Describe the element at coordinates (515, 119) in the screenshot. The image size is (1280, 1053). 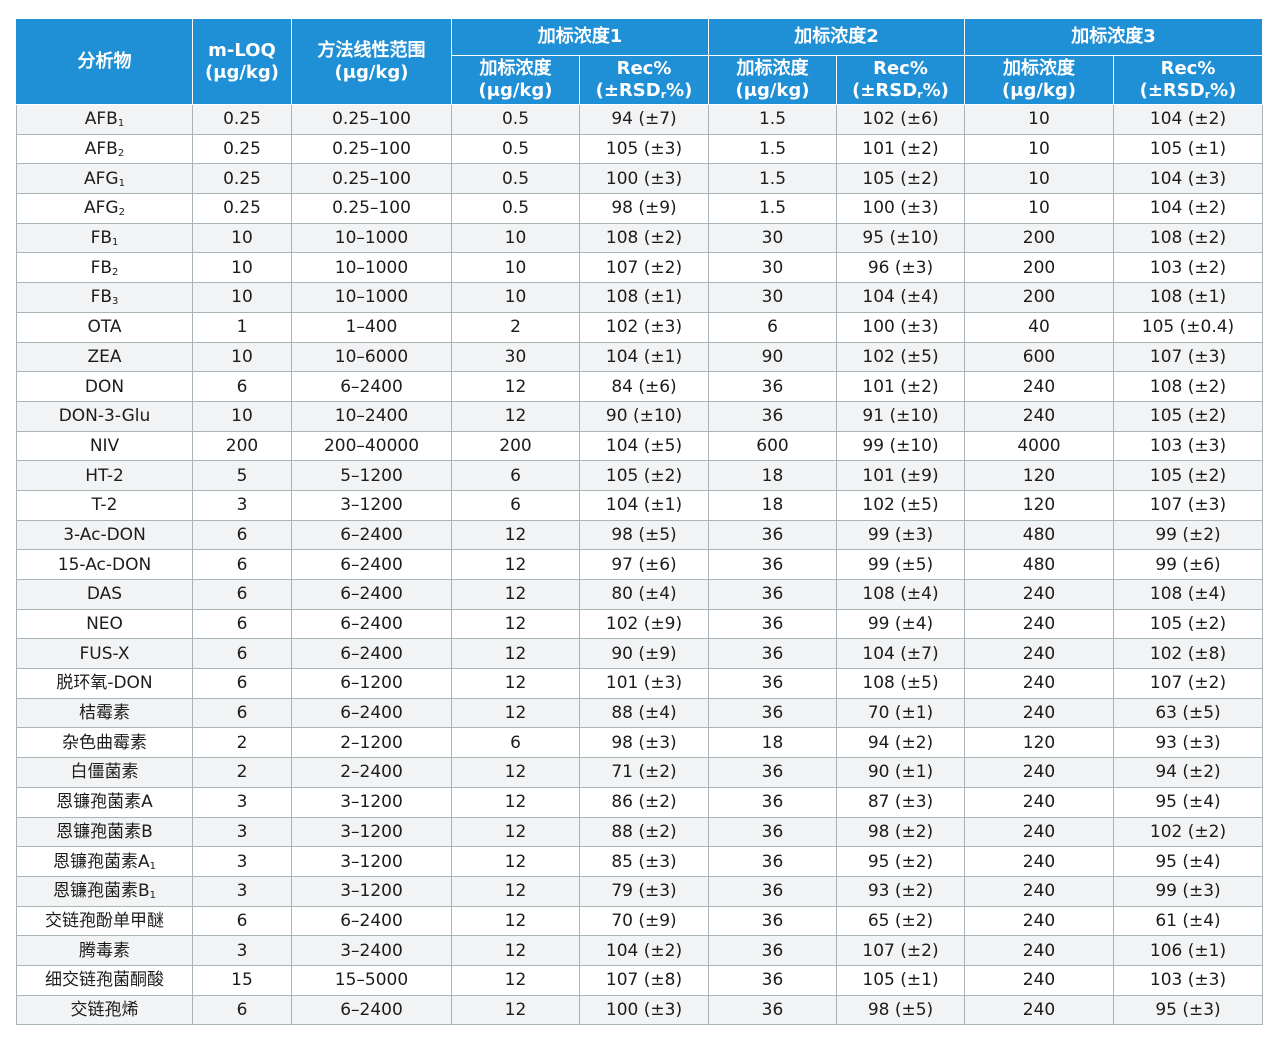
I see `cell-spike-1-conc: 0.5` at that location.